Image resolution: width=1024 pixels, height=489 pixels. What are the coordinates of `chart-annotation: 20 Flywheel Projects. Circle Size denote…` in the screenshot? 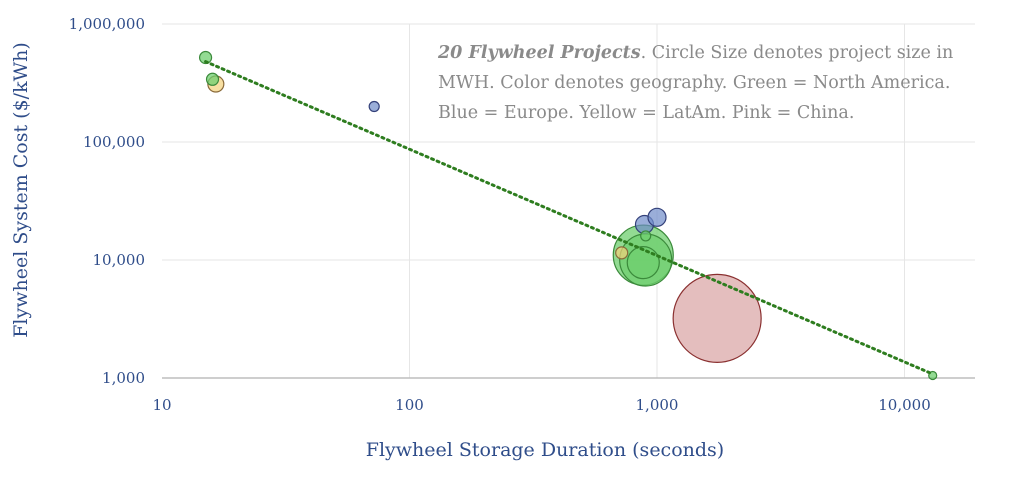 It's located at (703, 83).